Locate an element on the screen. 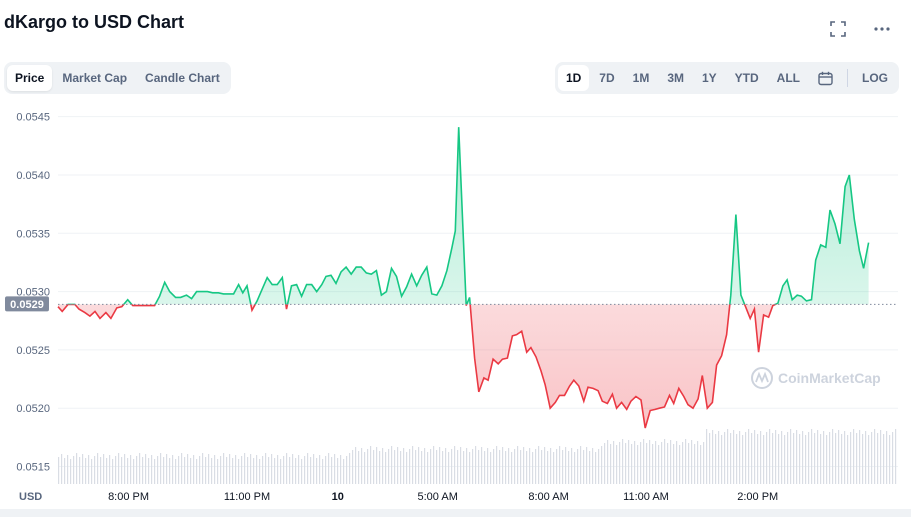 Image resolution: width=911 pixels, height=517 pixels. expand-icon is located at coordinates (838, 29).